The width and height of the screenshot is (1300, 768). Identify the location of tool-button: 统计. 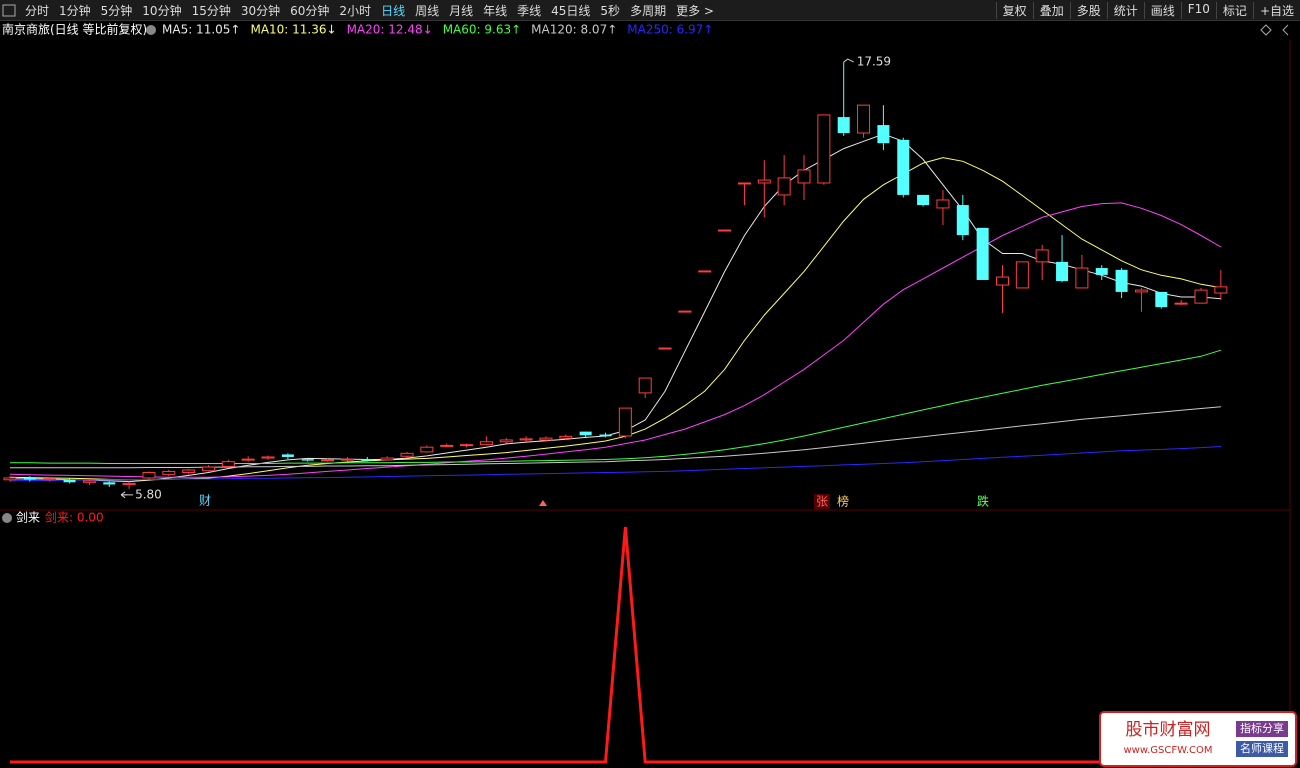
(1125, 10).